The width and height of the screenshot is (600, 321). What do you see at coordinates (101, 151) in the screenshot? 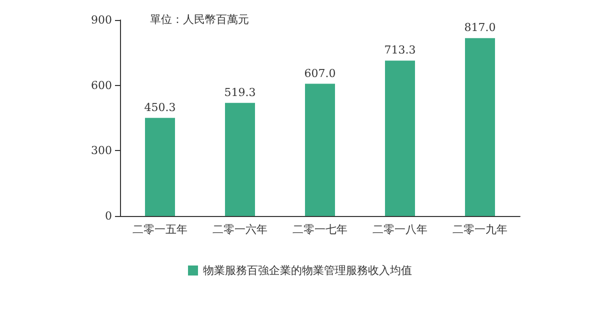
I see `y-tick-label: 300` at bounding box center [101, 151].